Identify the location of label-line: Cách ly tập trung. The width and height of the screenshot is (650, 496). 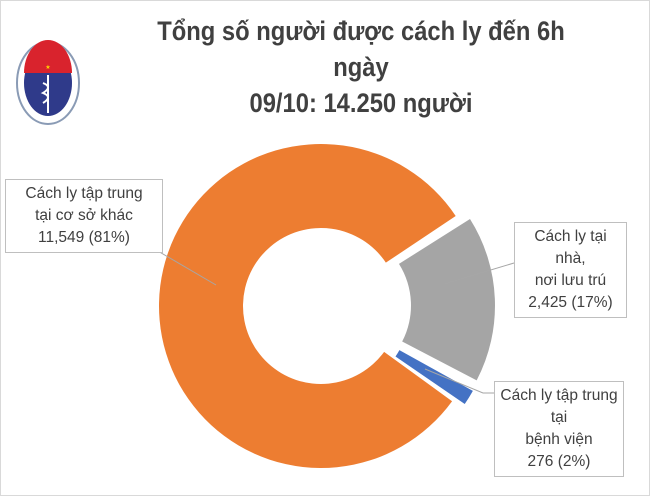
(84, 193).